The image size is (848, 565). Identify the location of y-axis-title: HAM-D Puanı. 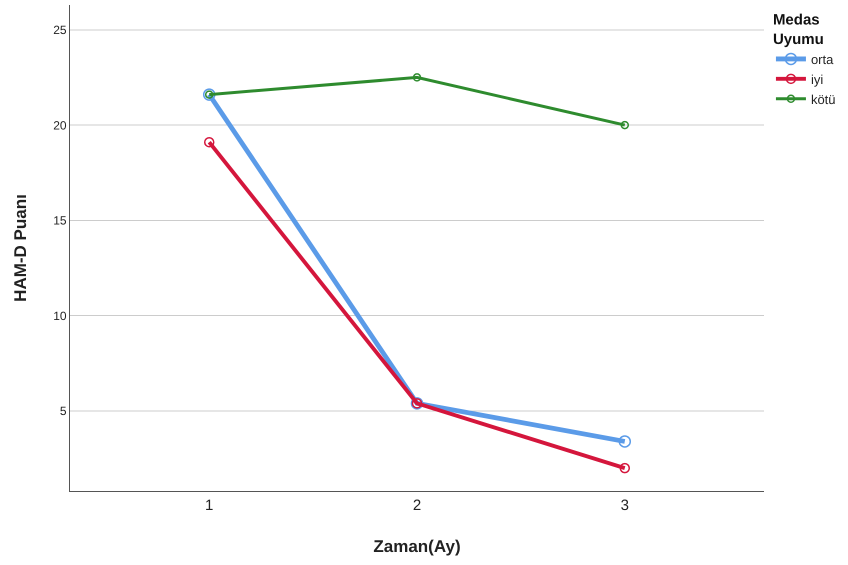
(20, 248).